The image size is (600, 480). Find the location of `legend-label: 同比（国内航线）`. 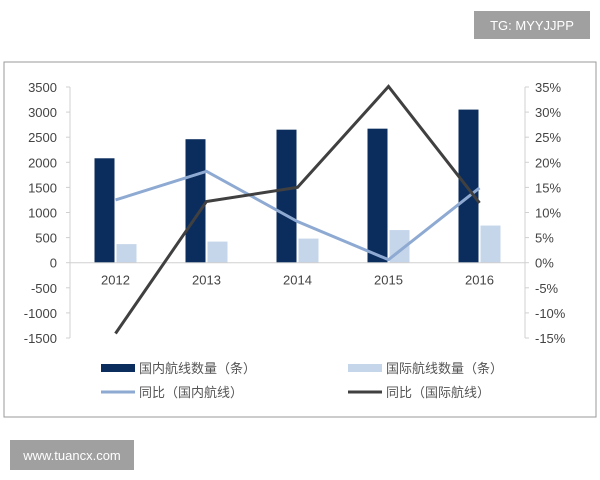

legend-label: 同比（国内航线） is located at coordinates (191, 392).